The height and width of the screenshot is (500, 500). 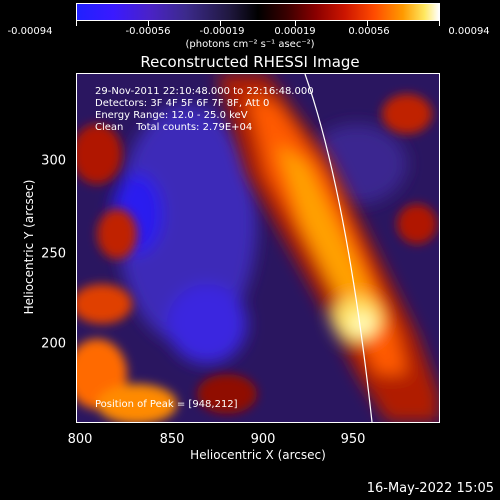 What do you see at coordinates (263, 439) in the screenshot?
I see `x-tick-label: 900` at bounding box center [263, 439].